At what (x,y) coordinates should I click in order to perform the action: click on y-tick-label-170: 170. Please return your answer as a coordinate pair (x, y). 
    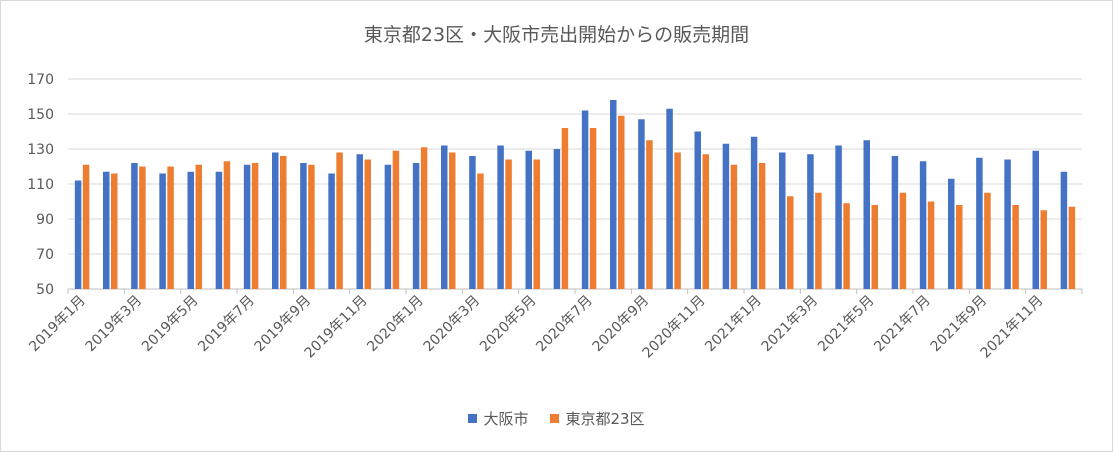
    Looking at the image, I should click on (40, 80).